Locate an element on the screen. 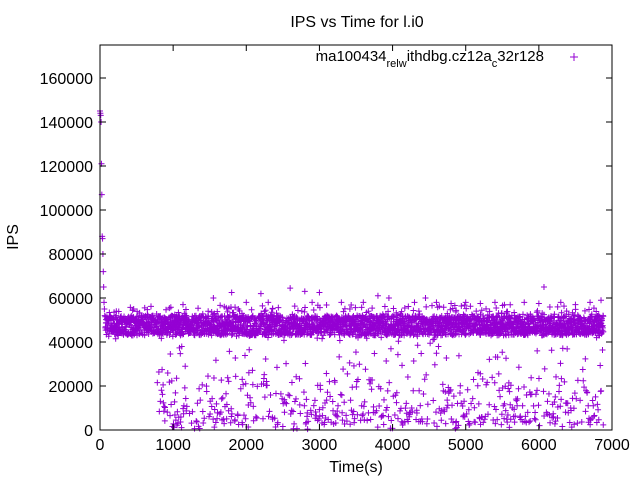  x-tick-label: 1000 is located at coordinates (173, 445).